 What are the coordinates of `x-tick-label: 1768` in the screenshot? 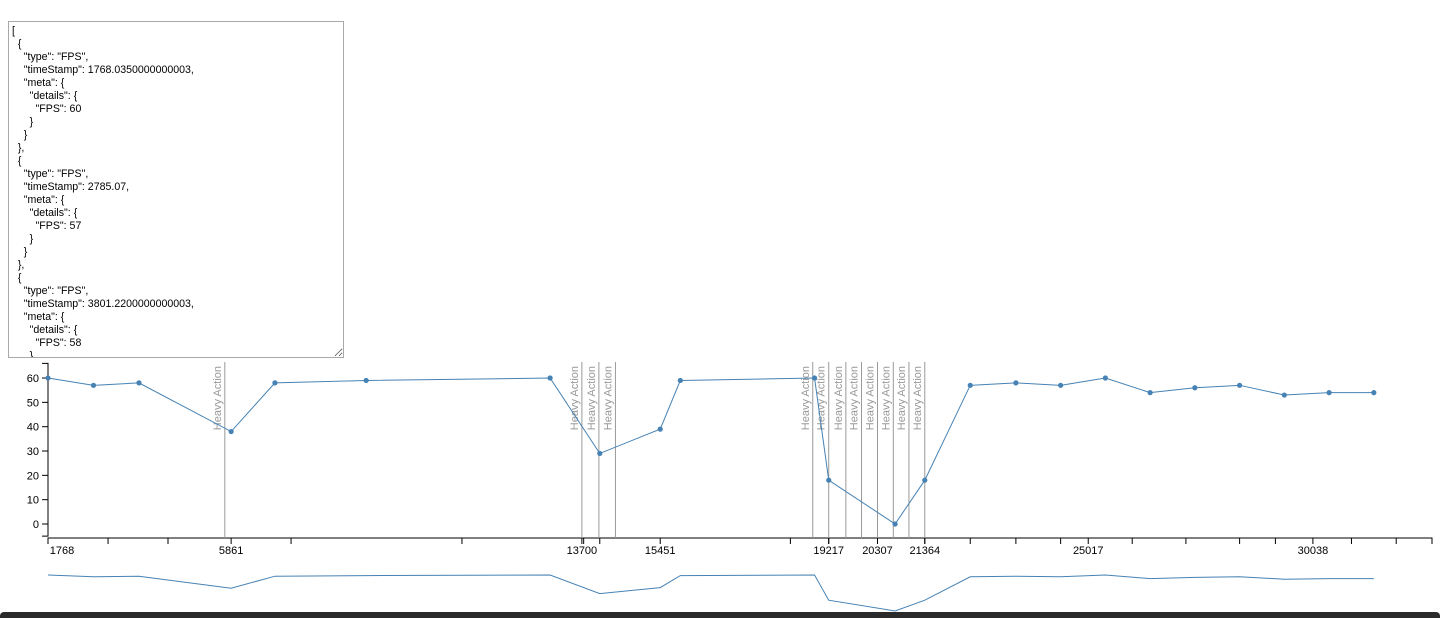 It's located at (62, 551).